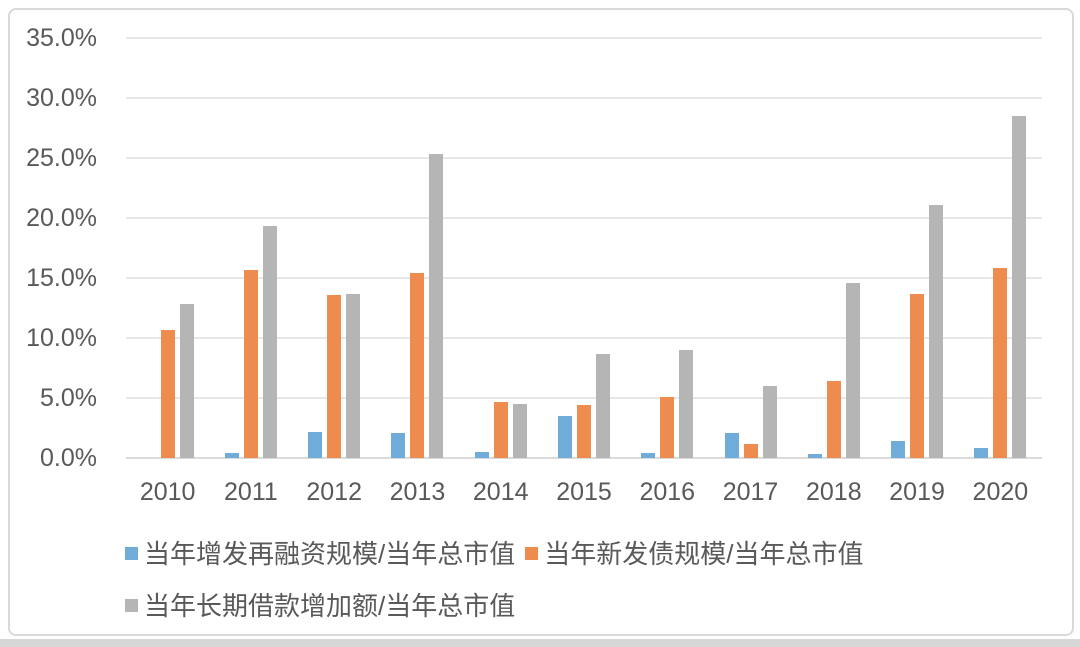  What do you see at coordinates (917, 375) in the screenshot?
I see `bar-2019-series1` at bounding box center [917, 375].